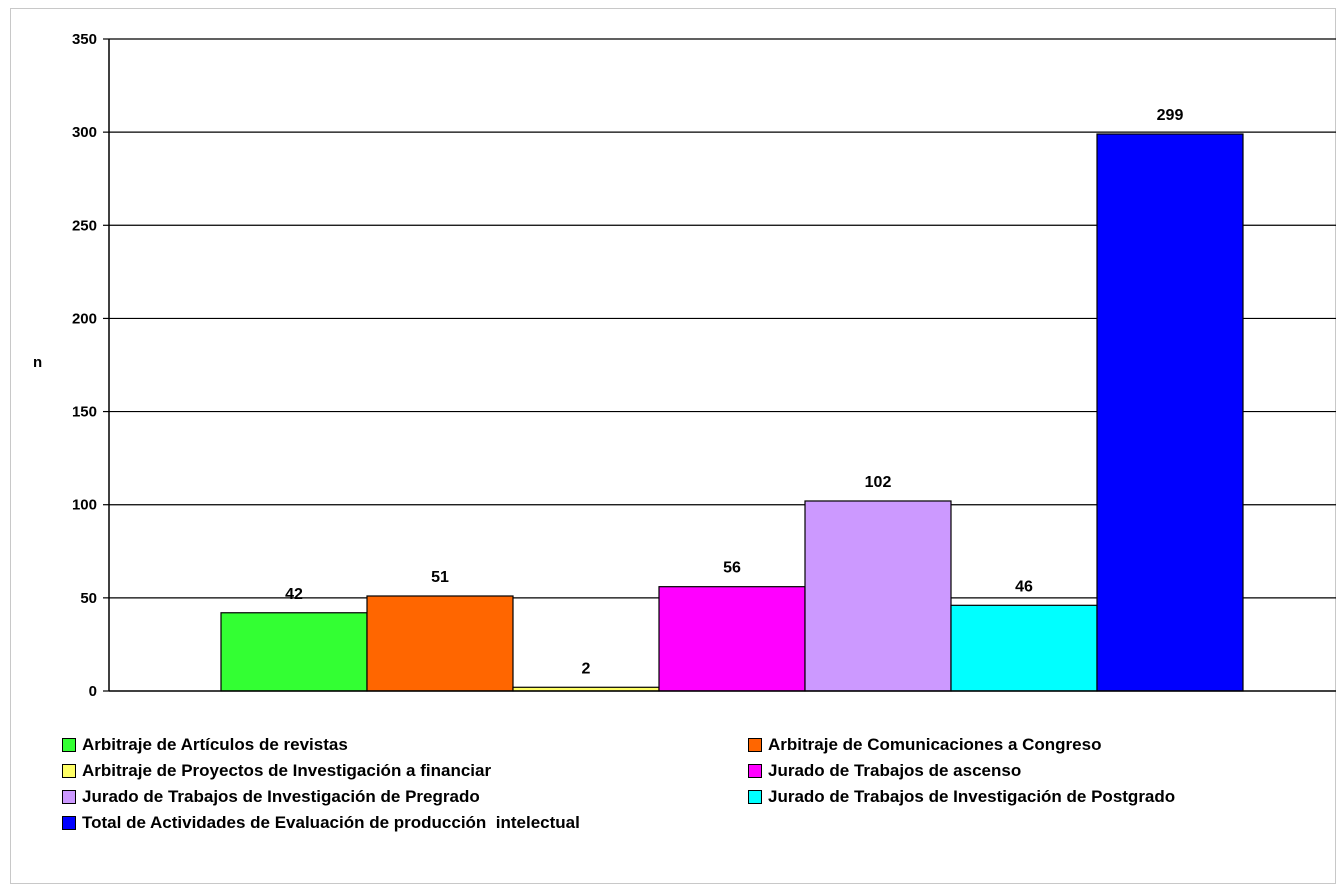  What do you see at coordinates (878, 482) in the screenshot?
I see `data-label: 102` at bounding box center [878, 482].